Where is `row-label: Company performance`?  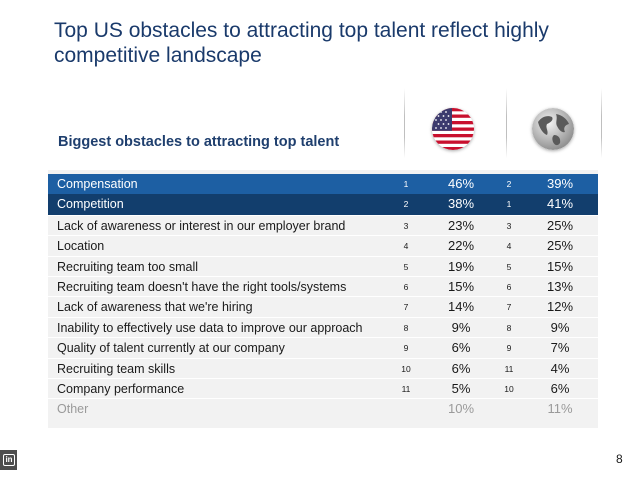 row-label: Company performance is located at coordinates (121, 389).